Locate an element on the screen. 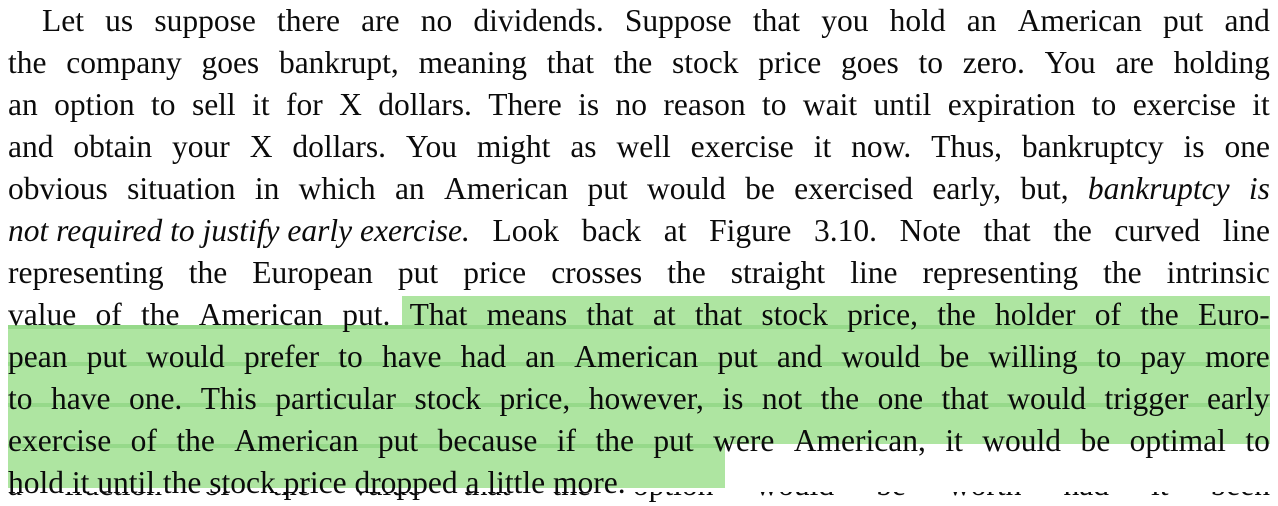 This screenshot has height=506, width=1278. word: holding is located at coordinates (1221, 62).